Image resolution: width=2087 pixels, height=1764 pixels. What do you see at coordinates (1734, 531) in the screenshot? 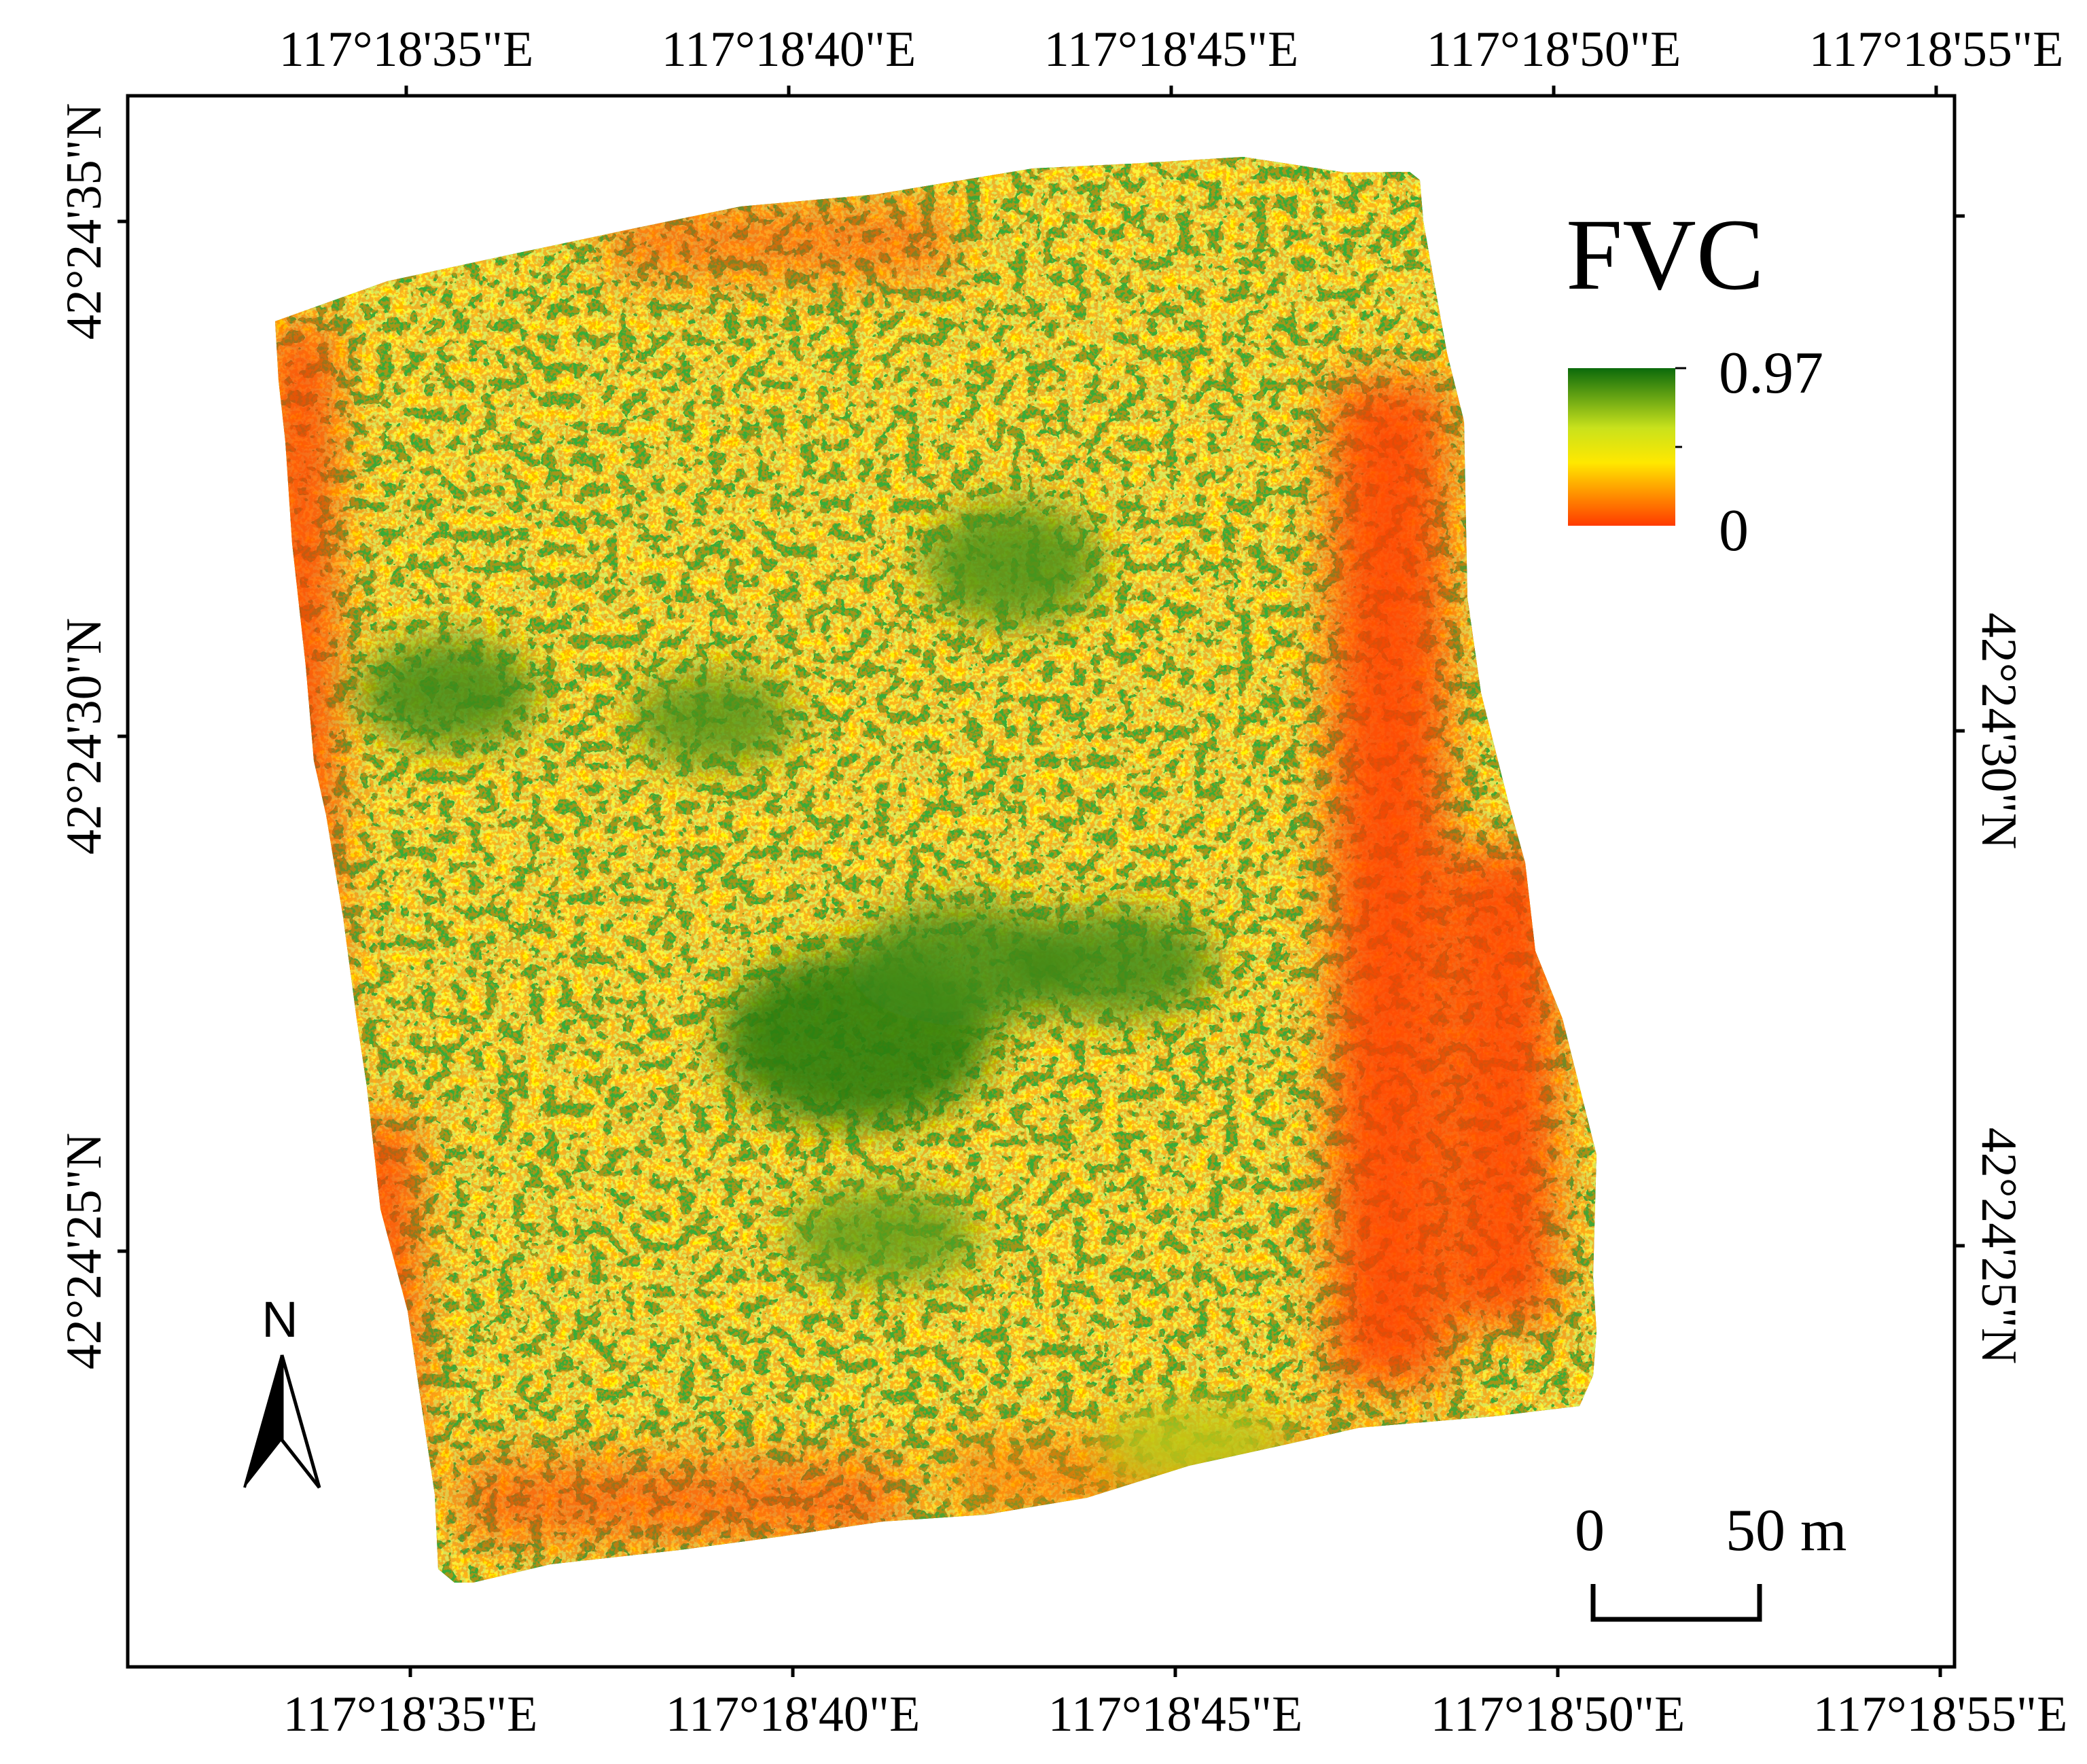
I see `legend-min-label: 0` at bounding box center [1734, 531].